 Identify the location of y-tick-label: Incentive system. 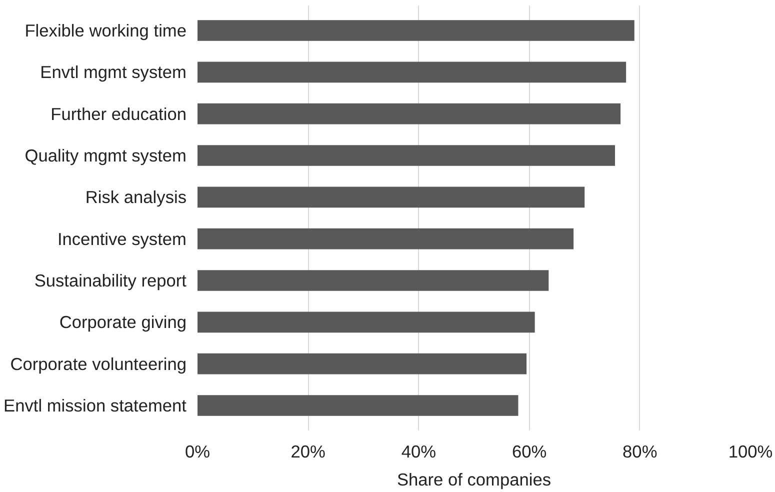
(122, 238).